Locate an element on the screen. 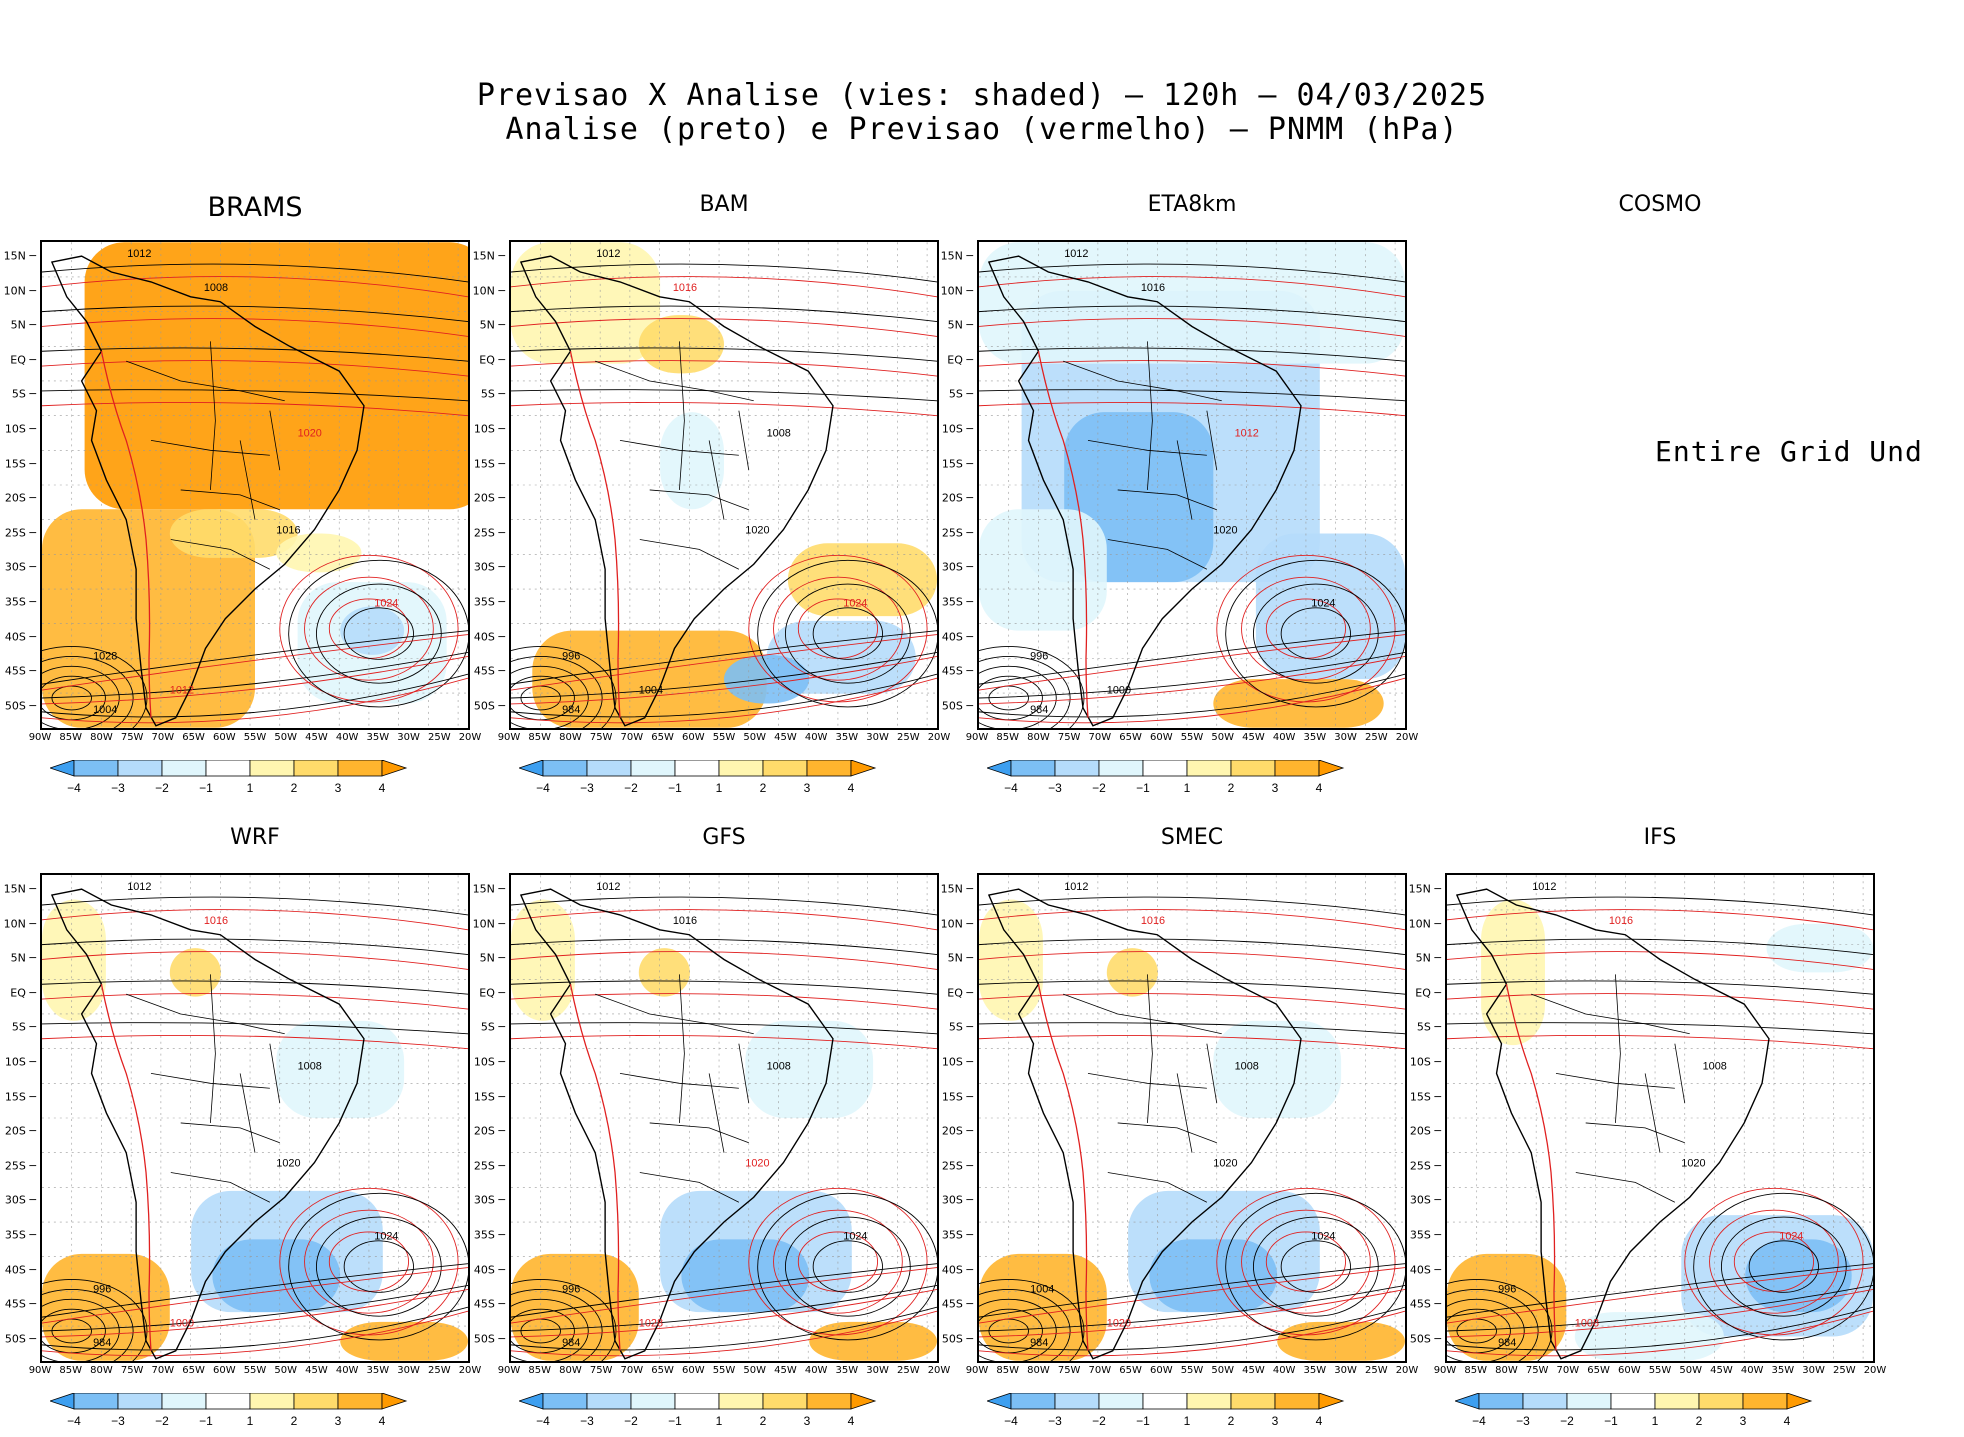 Image resolution: width=1964 pixels, height=1437 pixels. colorbar-label: −3 is located at coordinates (118, 1421).